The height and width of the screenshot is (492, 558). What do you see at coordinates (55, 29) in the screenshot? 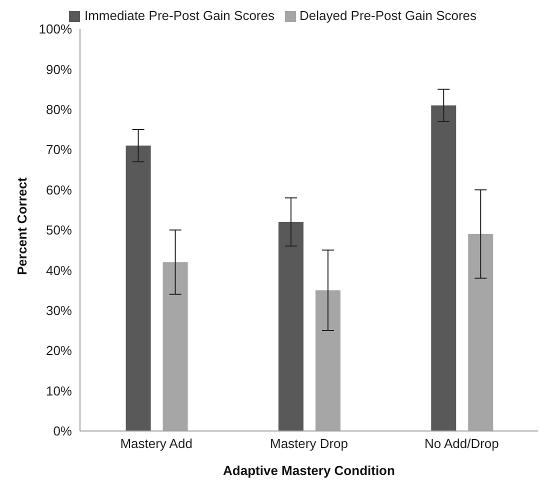
I see `y-tick-label: 100%` at bounding box center [55, 29].